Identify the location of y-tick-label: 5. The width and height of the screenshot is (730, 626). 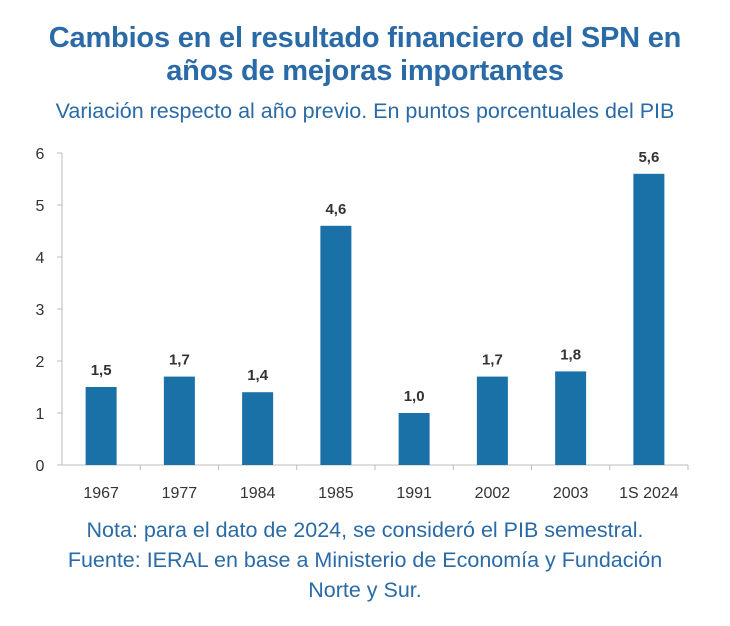
(40, 206).